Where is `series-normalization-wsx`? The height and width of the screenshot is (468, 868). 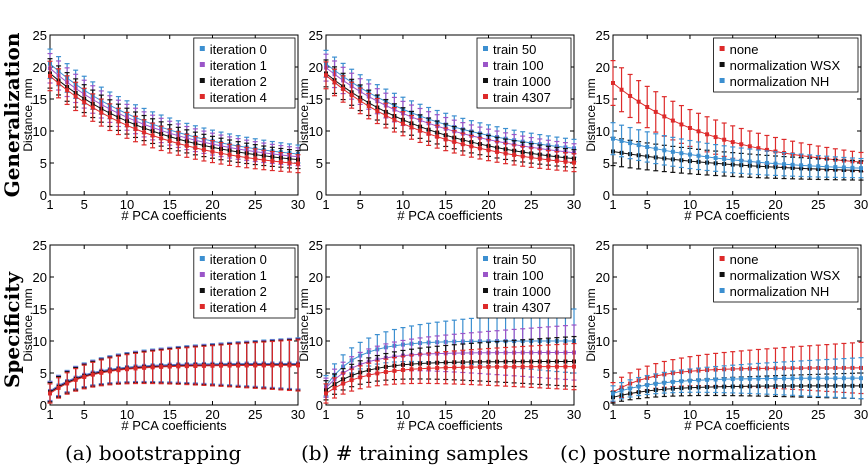 series-normalization-wsx is located at coordinates (737, 158).